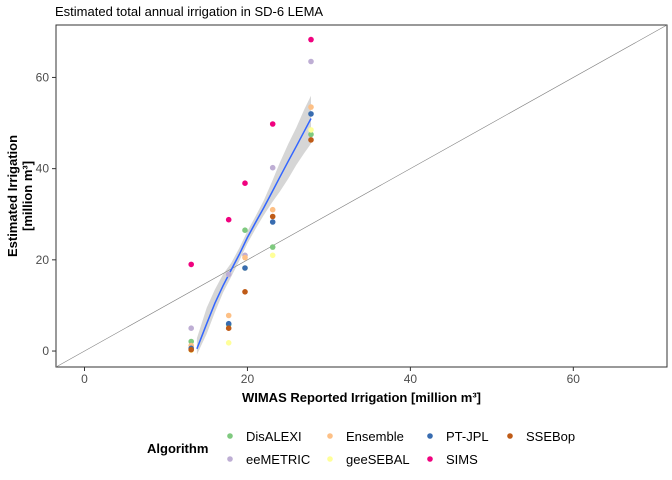  What do you see at coordinates (177, 448) in the screenshot?
I see `legend-title: Algorithm` at bounding box center [177, 448].